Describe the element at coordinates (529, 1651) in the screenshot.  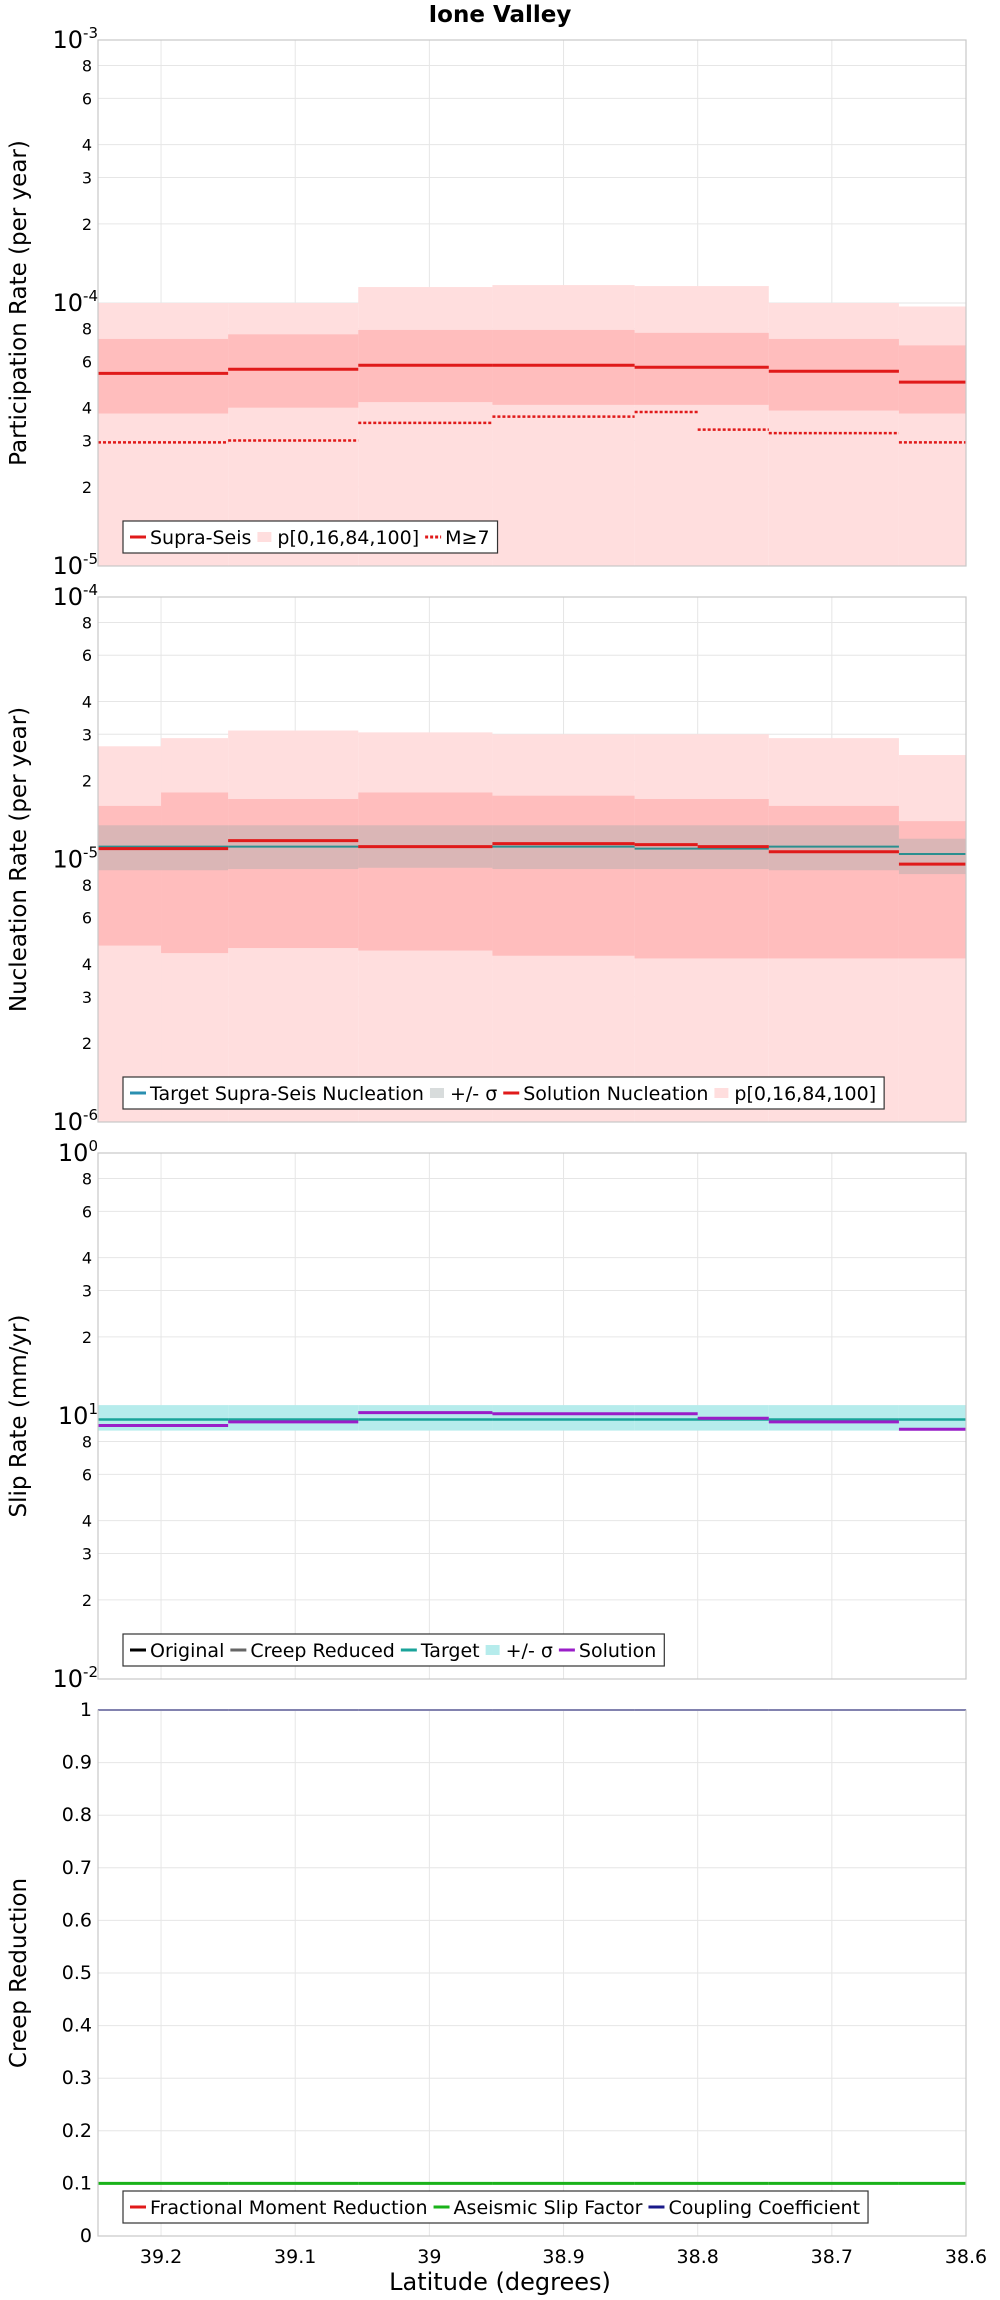
I see `legend-label: +/- σ` at that location.